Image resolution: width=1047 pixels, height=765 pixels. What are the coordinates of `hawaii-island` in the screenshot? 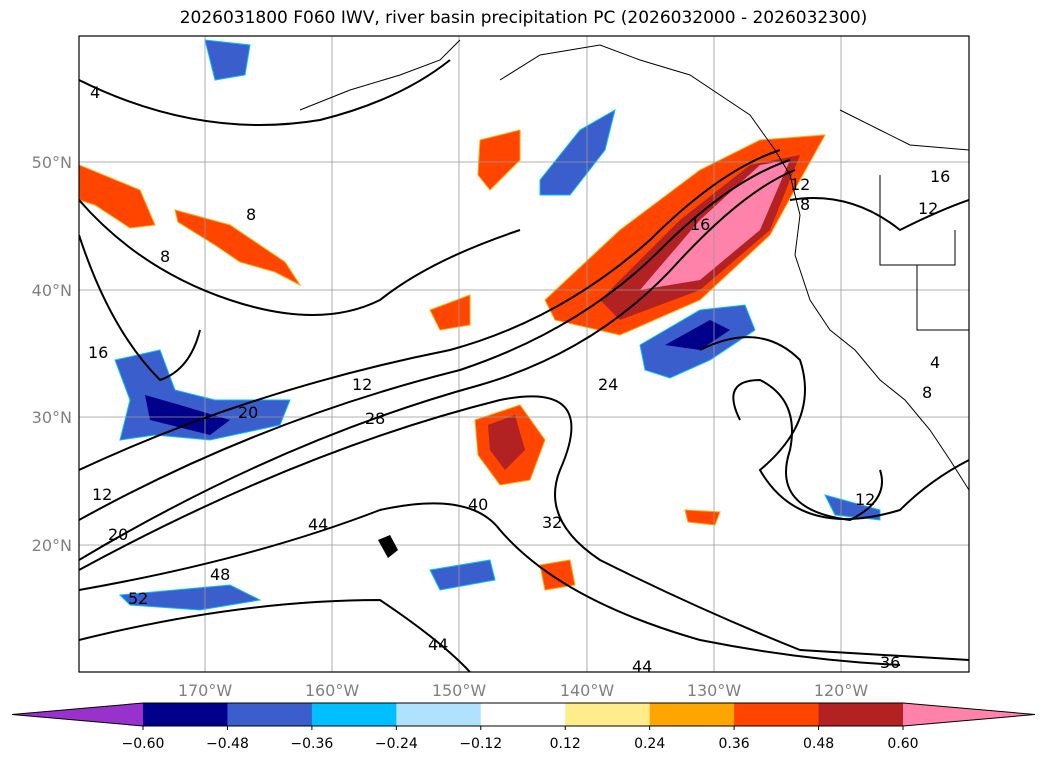 It's located at (388, 546).